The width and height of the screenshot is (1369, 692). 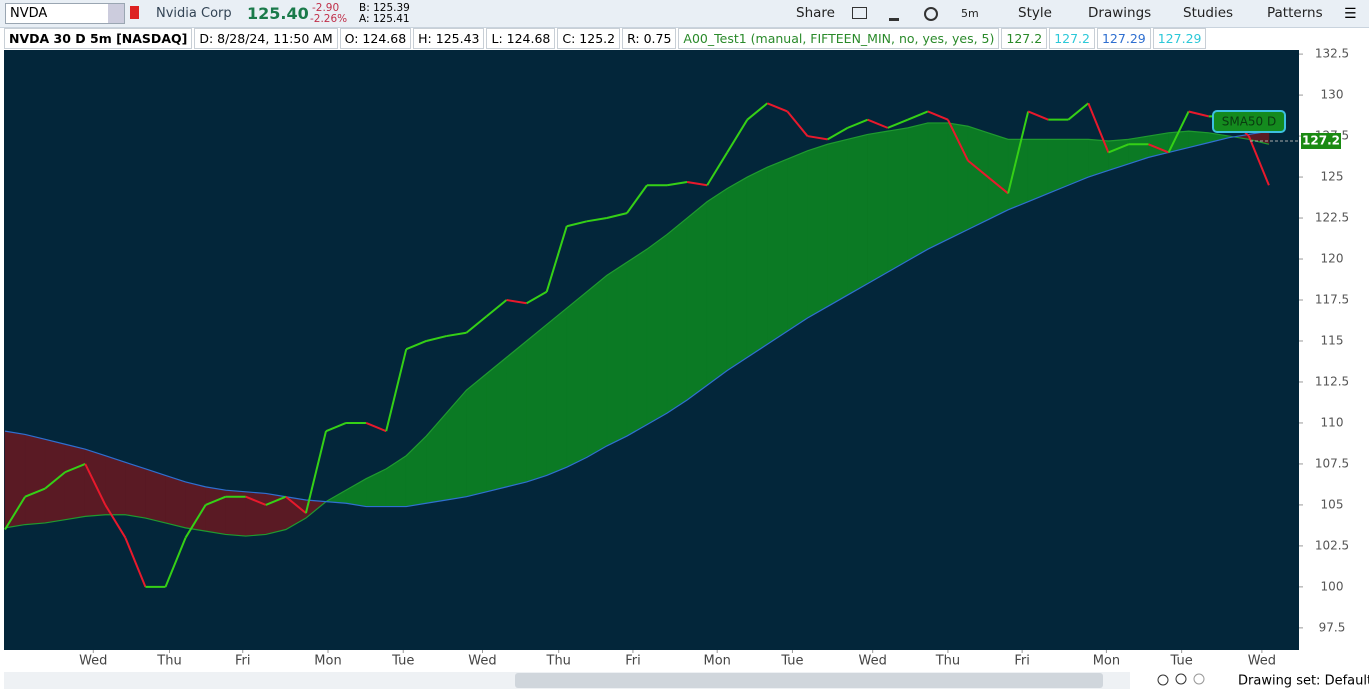 What do you see at coordinates (1120, 13) in the screenshot?
I see `drawings-button: Drawings` at bounding box center [1120, 13].